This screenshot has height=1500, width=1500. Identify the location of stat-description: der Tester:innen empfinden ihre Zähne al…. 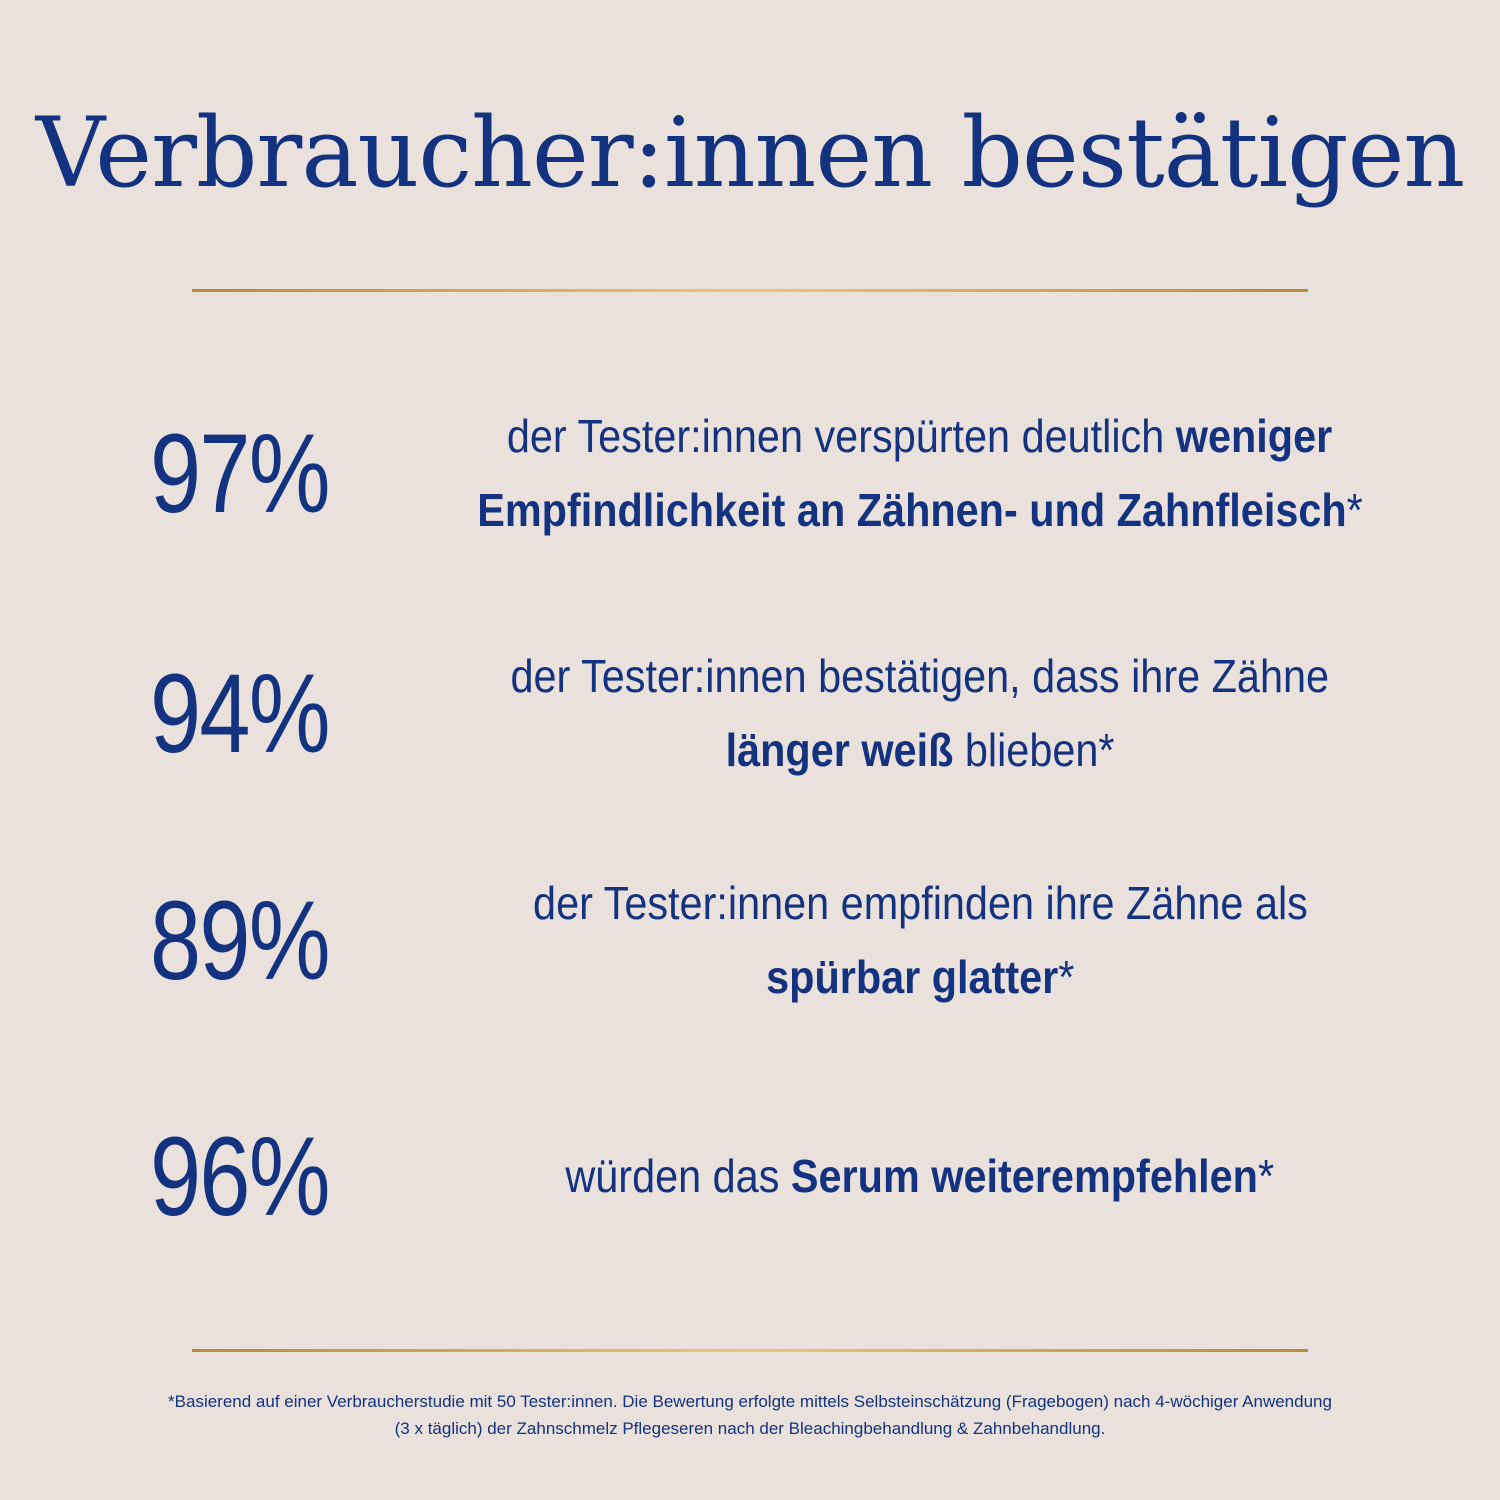
(920, 940).